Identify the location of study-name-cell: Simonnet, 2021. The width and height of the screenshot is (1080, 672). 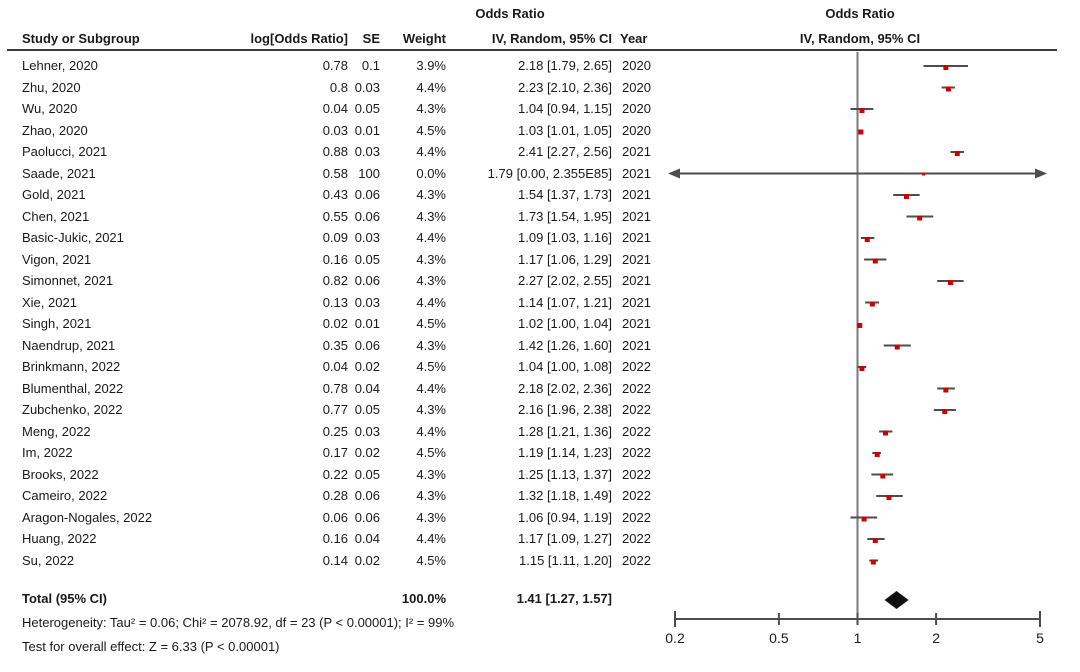
(68, 281).